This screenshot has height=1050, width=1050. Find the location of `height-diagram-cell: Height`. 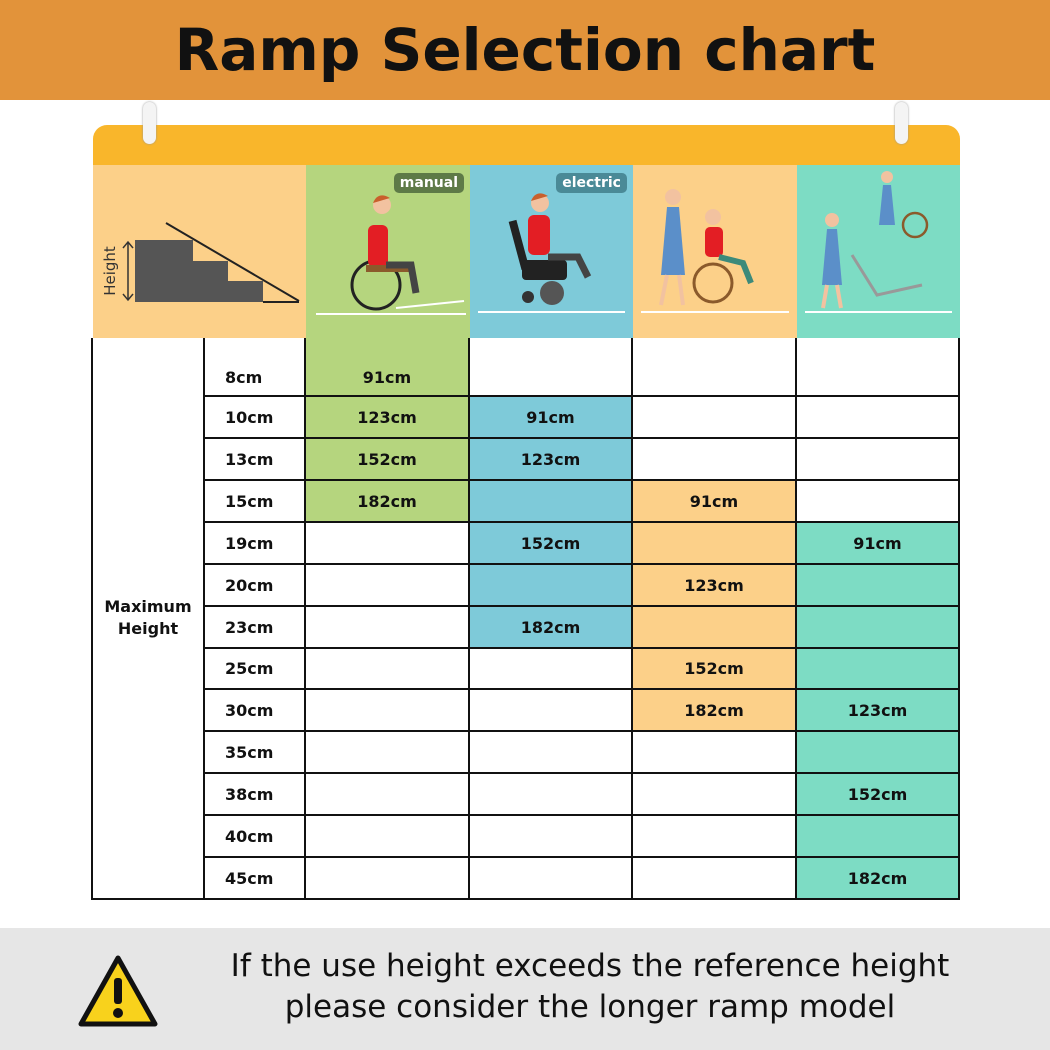

height-diagram-cell: Height is located at coordinates (199, 251).